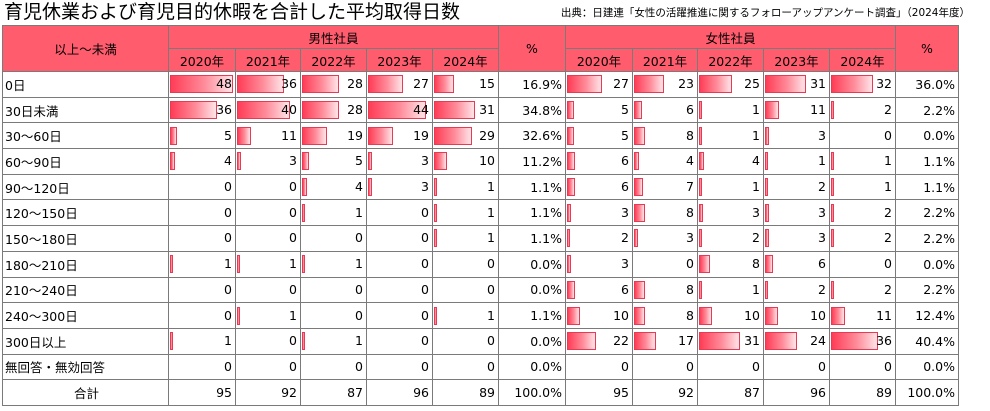  What do you see at coordinates (888, 110) in the screenshot?
I see `value-text: 2` at bounding box center [888, 110].